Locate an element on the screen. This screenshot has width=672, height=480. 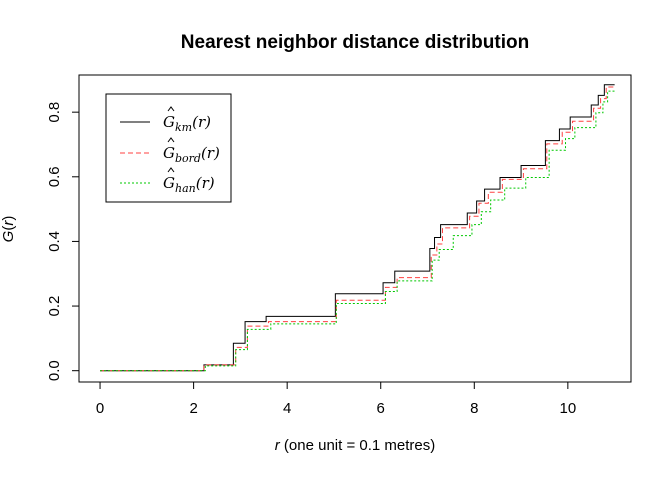
x-axis-label-rest: (one unit = 0.1 metres) is located at coordinates (358, 445).